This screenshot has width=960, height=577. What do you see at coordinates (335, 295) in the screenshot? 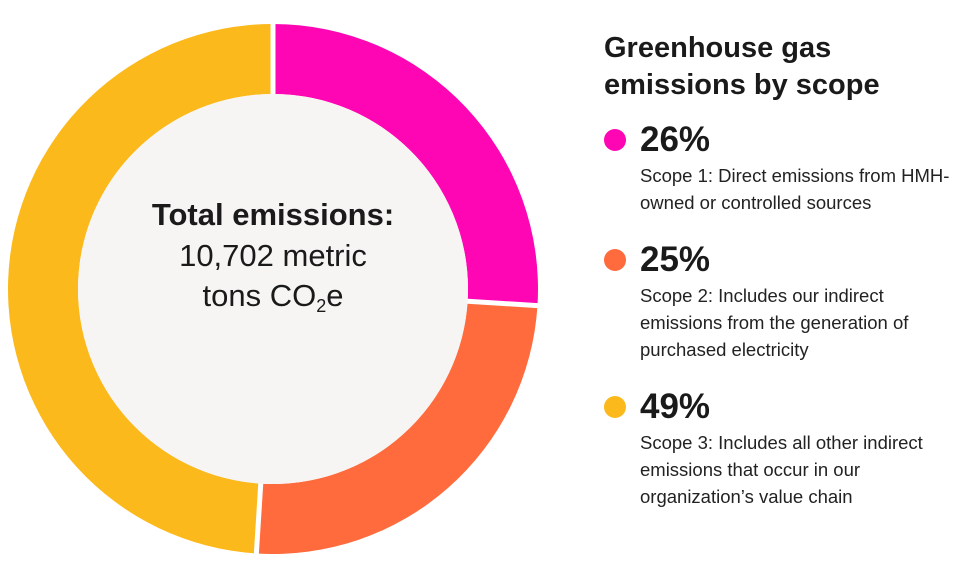
I see `total-emissions-value-tail: e` at bounding box center [335, 295].